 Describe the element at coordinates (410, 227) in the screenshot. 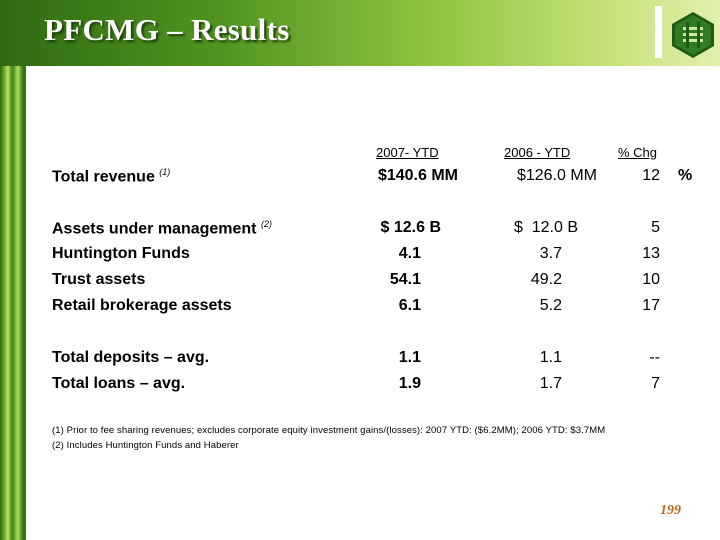

I see `value-2007: $ 12.6 B` at that location.